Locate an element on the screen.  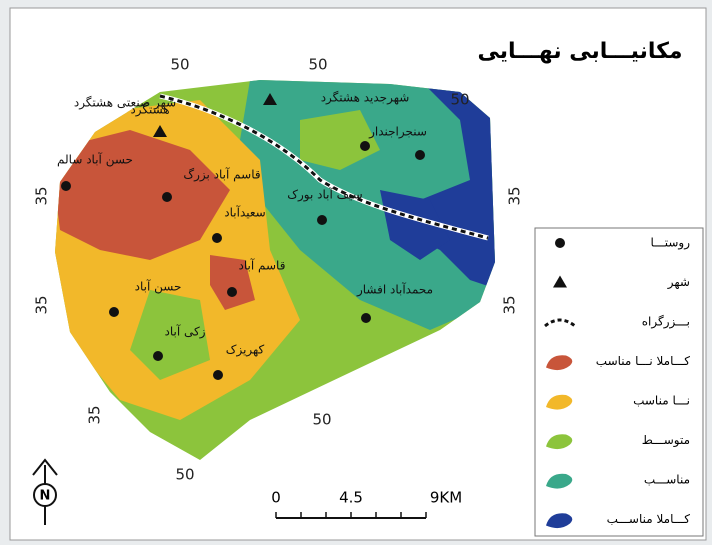
legend-label: کـــاملا نـــا مناسب is located at coordinates (643, 361).